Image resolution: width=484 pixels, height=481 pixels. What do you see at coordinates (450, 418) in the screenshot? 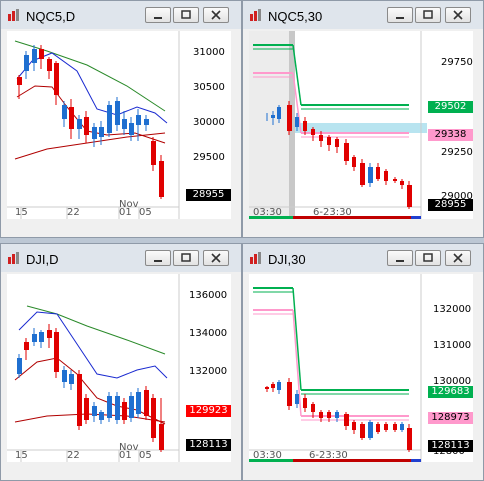
I see `level-tag-pink: 128973` at bounding box center [450, 418].